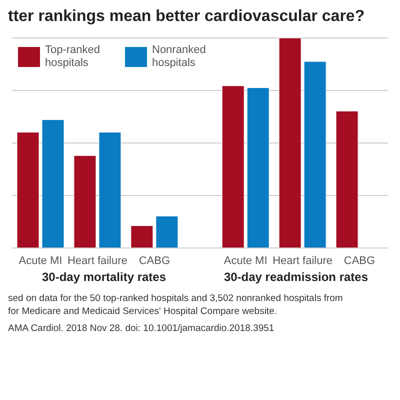 This screenshot has width=400, height=400. Describe the element at coordinates (187, 17) in the screenshot. I see `chart-subtitle: tter rankings mean better cardiovascular care?` at that location.